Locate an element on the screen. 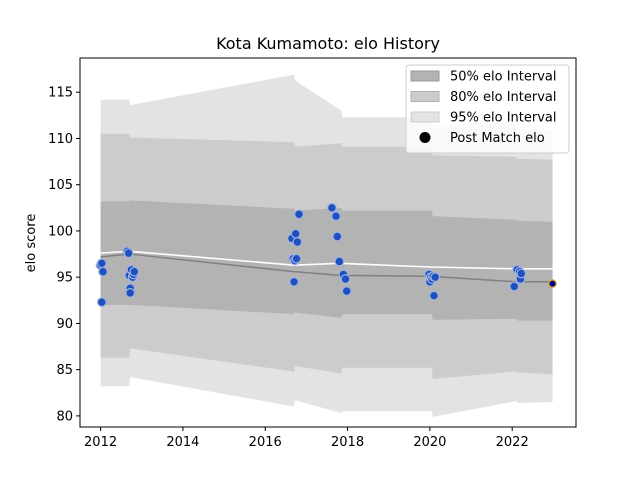 This screenshot has height=480, width=640. y-tick-label: 80 is located at coordinates (64, 416).